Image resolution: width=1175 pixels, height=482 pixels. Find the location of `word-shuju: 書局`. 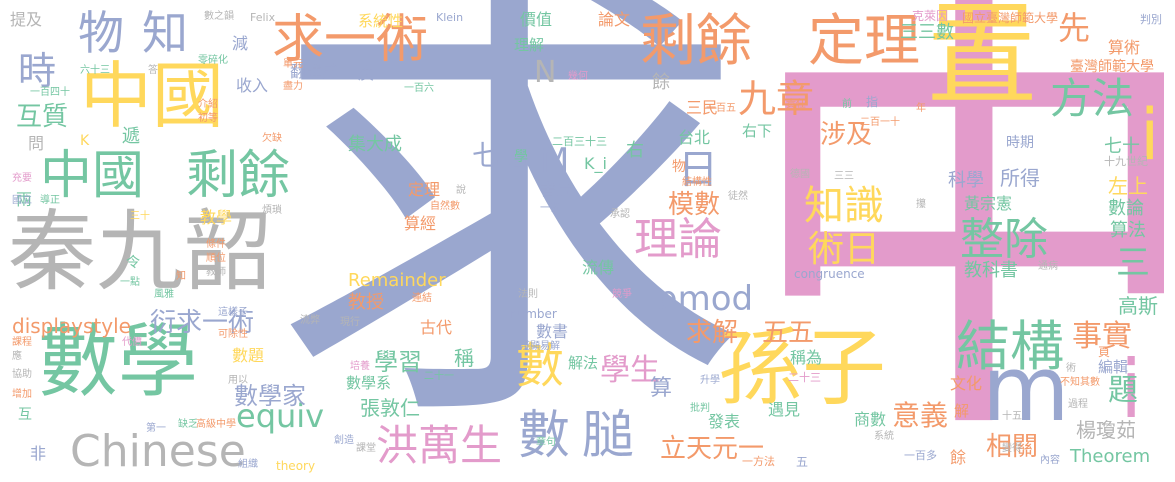

word-shuju: 書局 is located at coordinates (556, 189).